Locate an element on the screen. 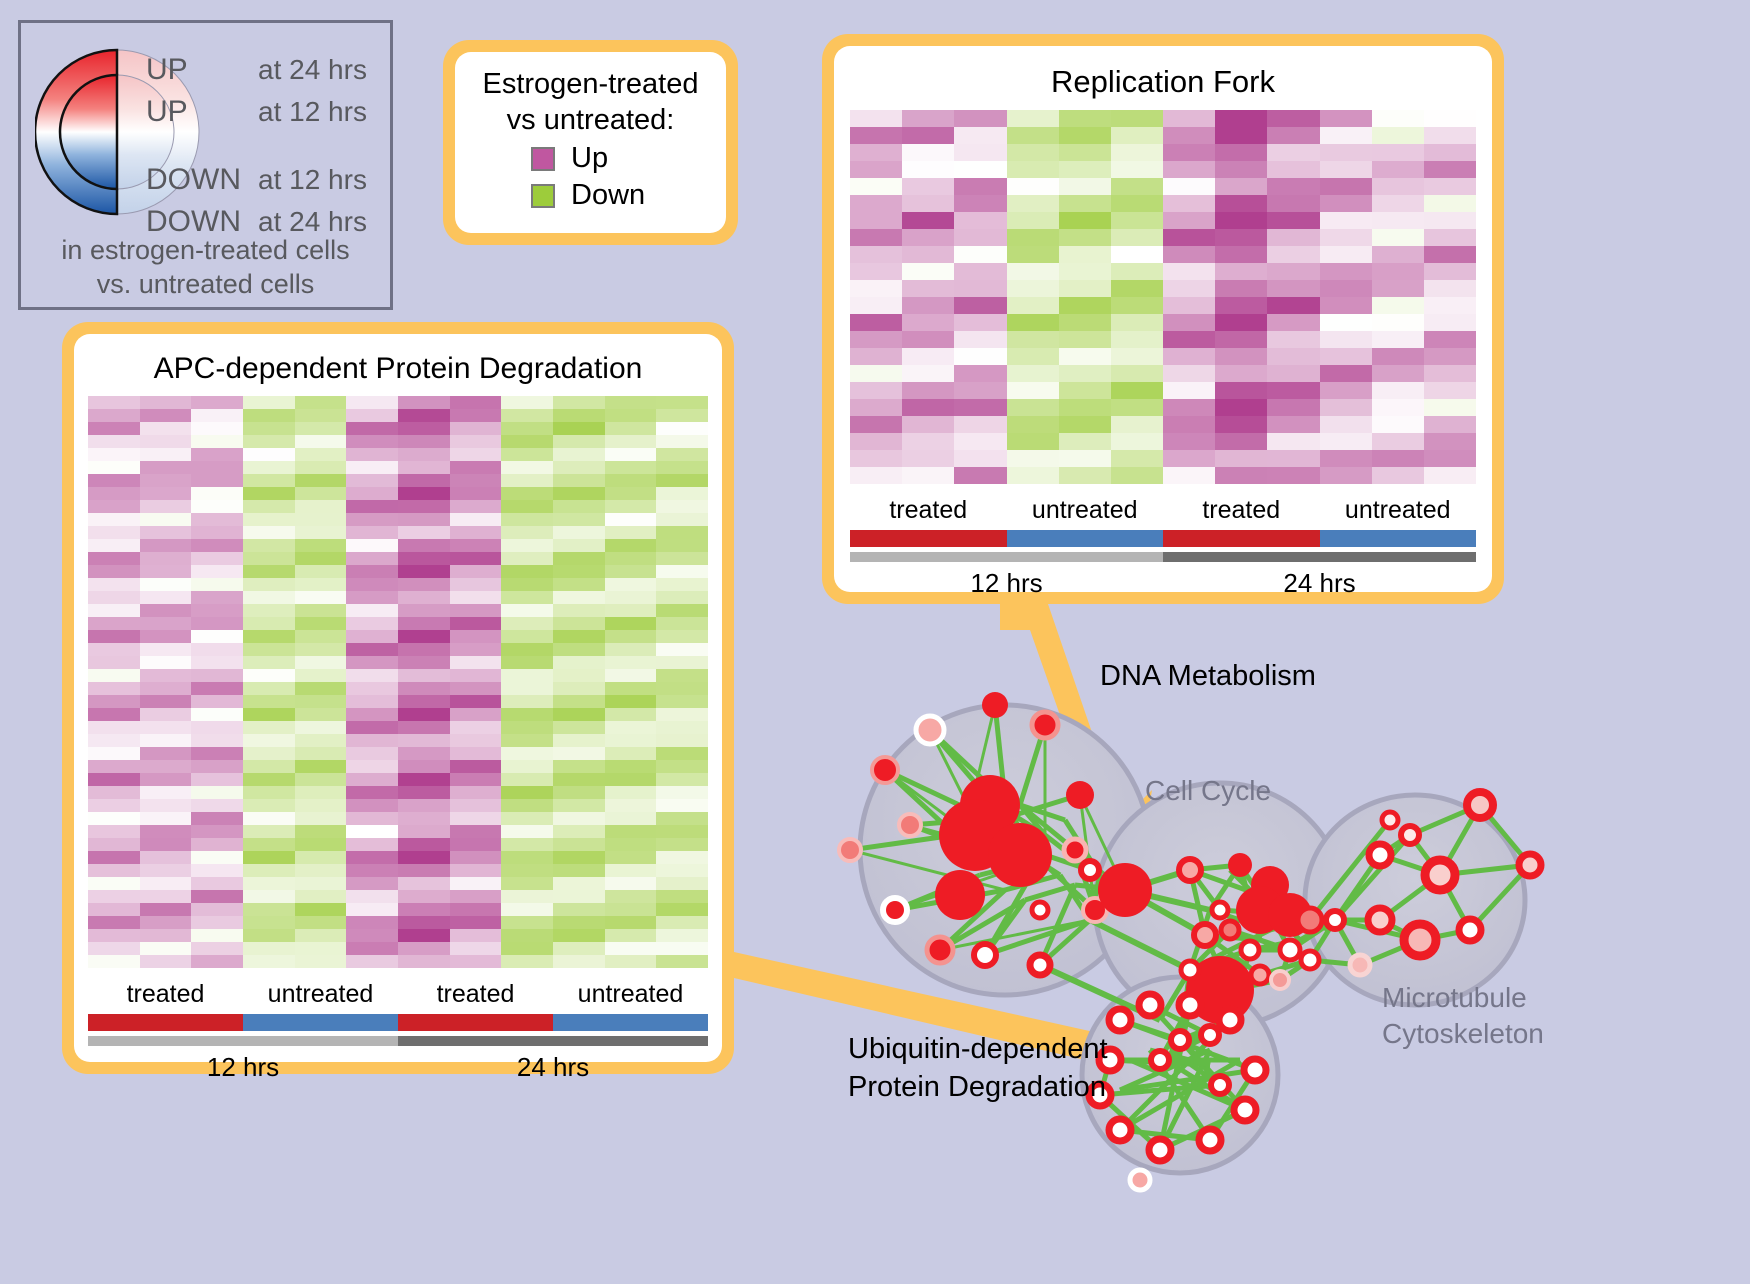  bar-untreated is located at coordinates (630, 1022).